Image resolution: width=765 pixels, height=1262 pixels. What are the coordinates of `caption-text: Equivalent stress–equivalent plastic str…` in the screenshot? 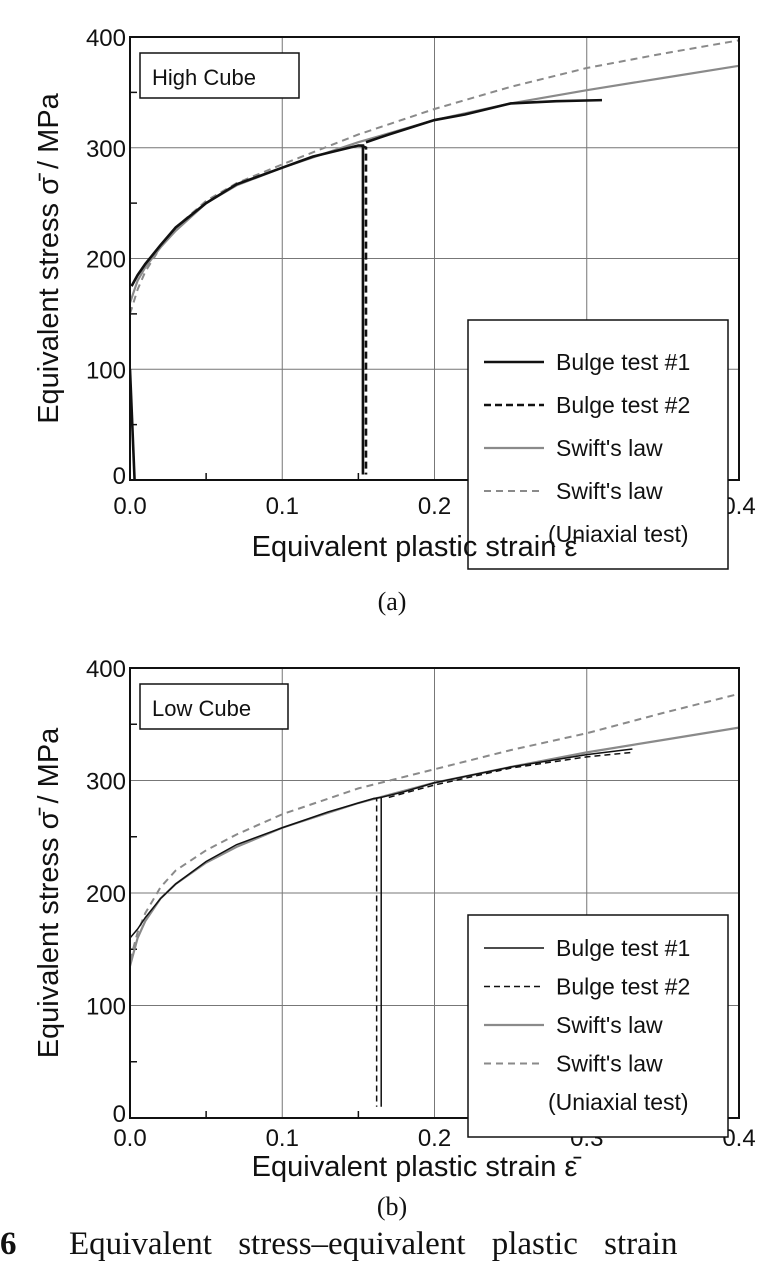 It's located at (373, 1244).